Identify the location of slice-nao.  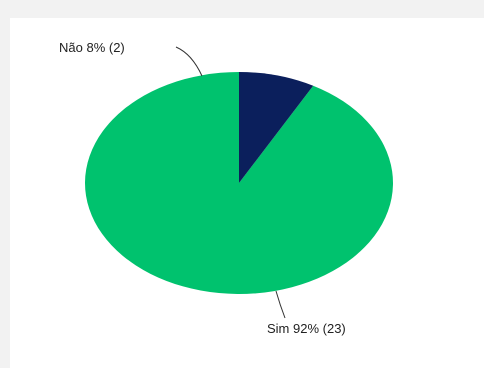
(276, 127).